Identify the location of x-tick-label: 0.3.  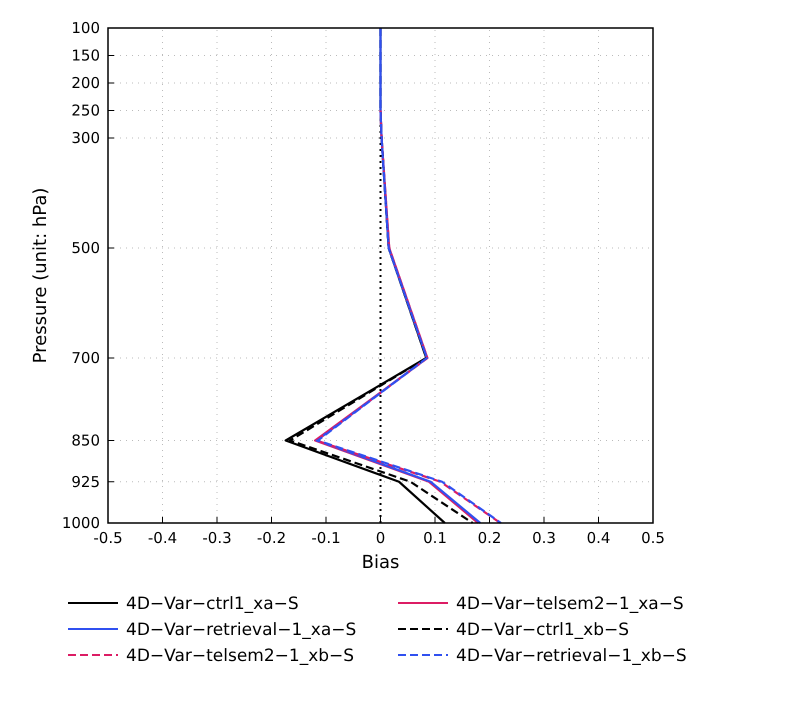
(544, 538).